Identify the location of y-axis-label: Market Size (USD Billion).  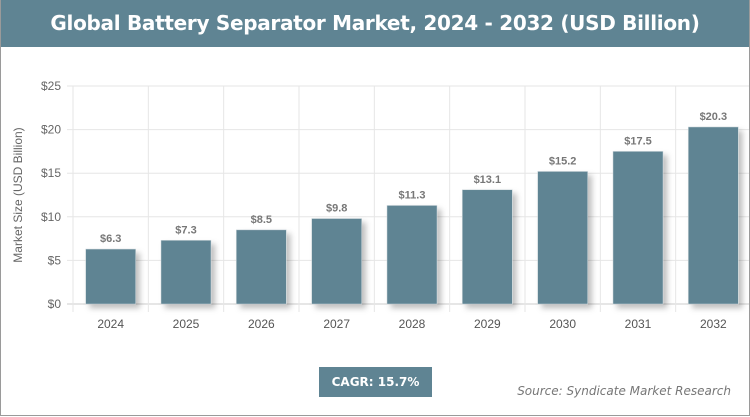
(18, 194).